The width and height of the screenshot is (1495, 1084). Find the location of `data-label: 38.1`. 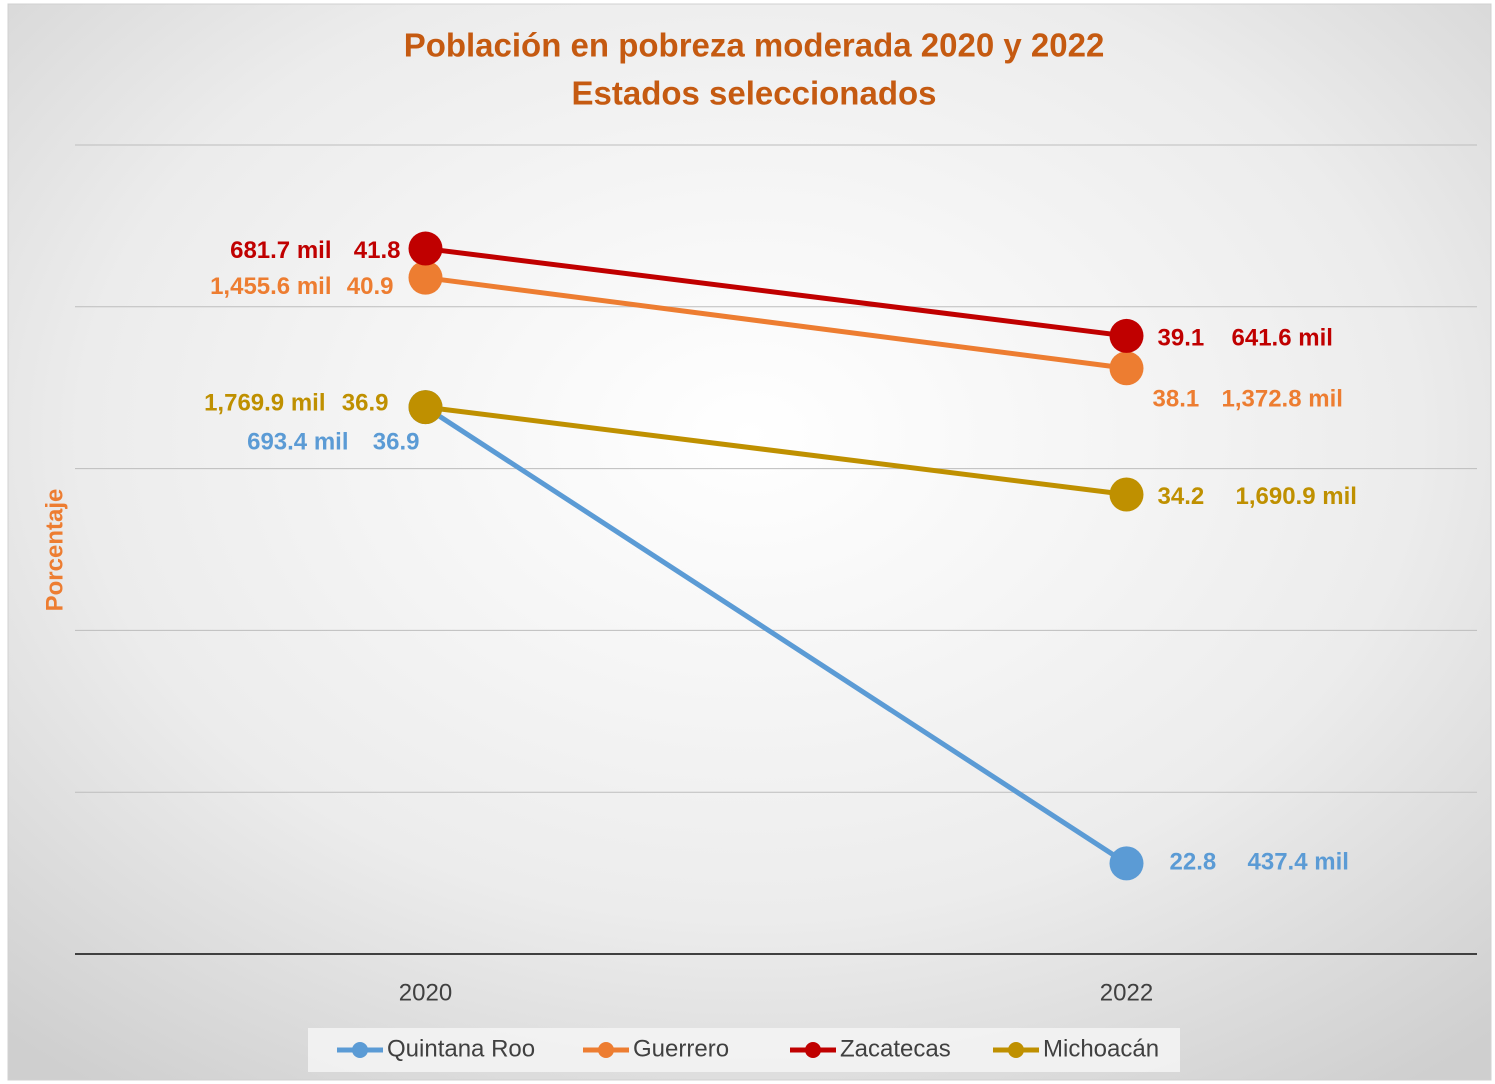

data-label: 38.1 is located at coordinates (1176, 399).